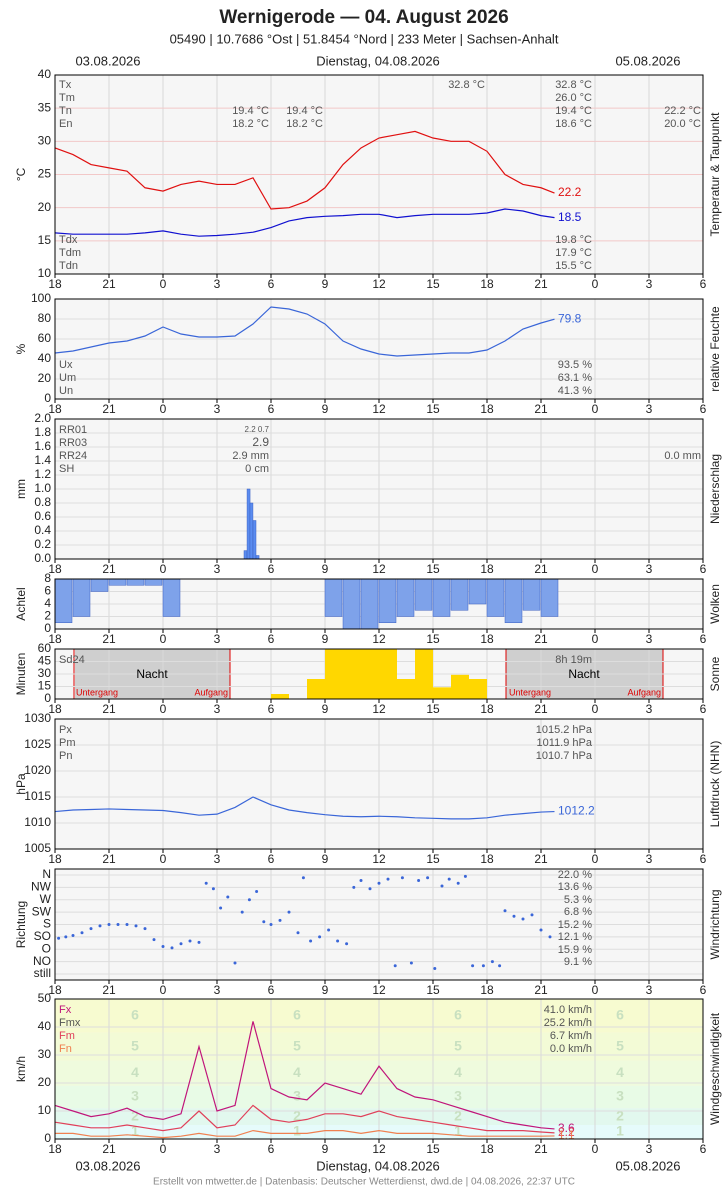 Image resolution: width=728 pixels, height=1190 pixels. Describe the element at coordinates (135, 1015) in the screenshot. I see `beaufort-label: 6` at that location.